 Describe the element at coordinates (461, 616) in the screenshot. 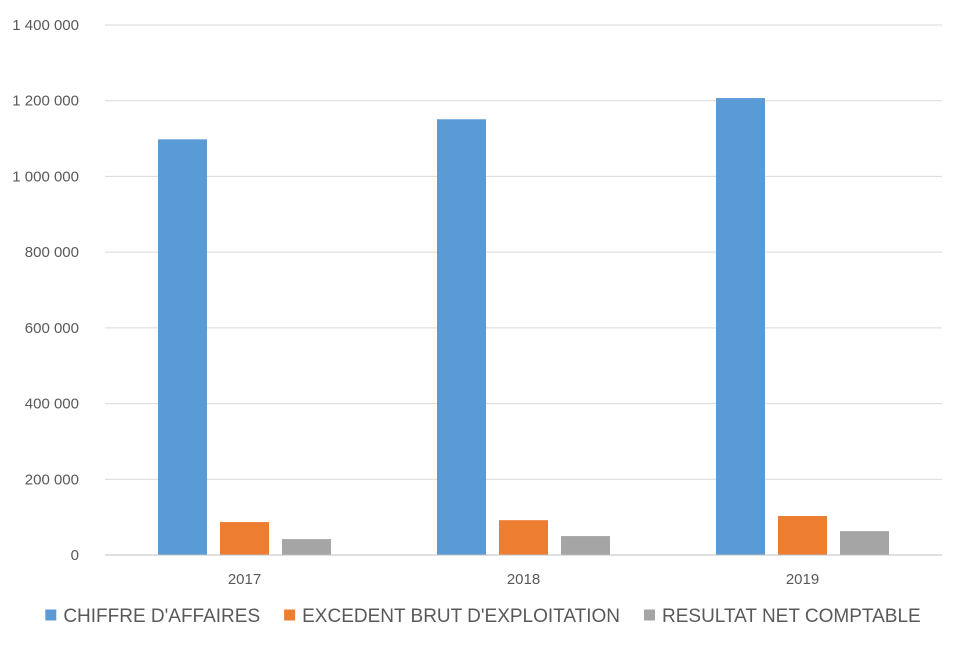

I see `legend-label: EXCEDENT BRUT D'EXPLOITATION` at that location.